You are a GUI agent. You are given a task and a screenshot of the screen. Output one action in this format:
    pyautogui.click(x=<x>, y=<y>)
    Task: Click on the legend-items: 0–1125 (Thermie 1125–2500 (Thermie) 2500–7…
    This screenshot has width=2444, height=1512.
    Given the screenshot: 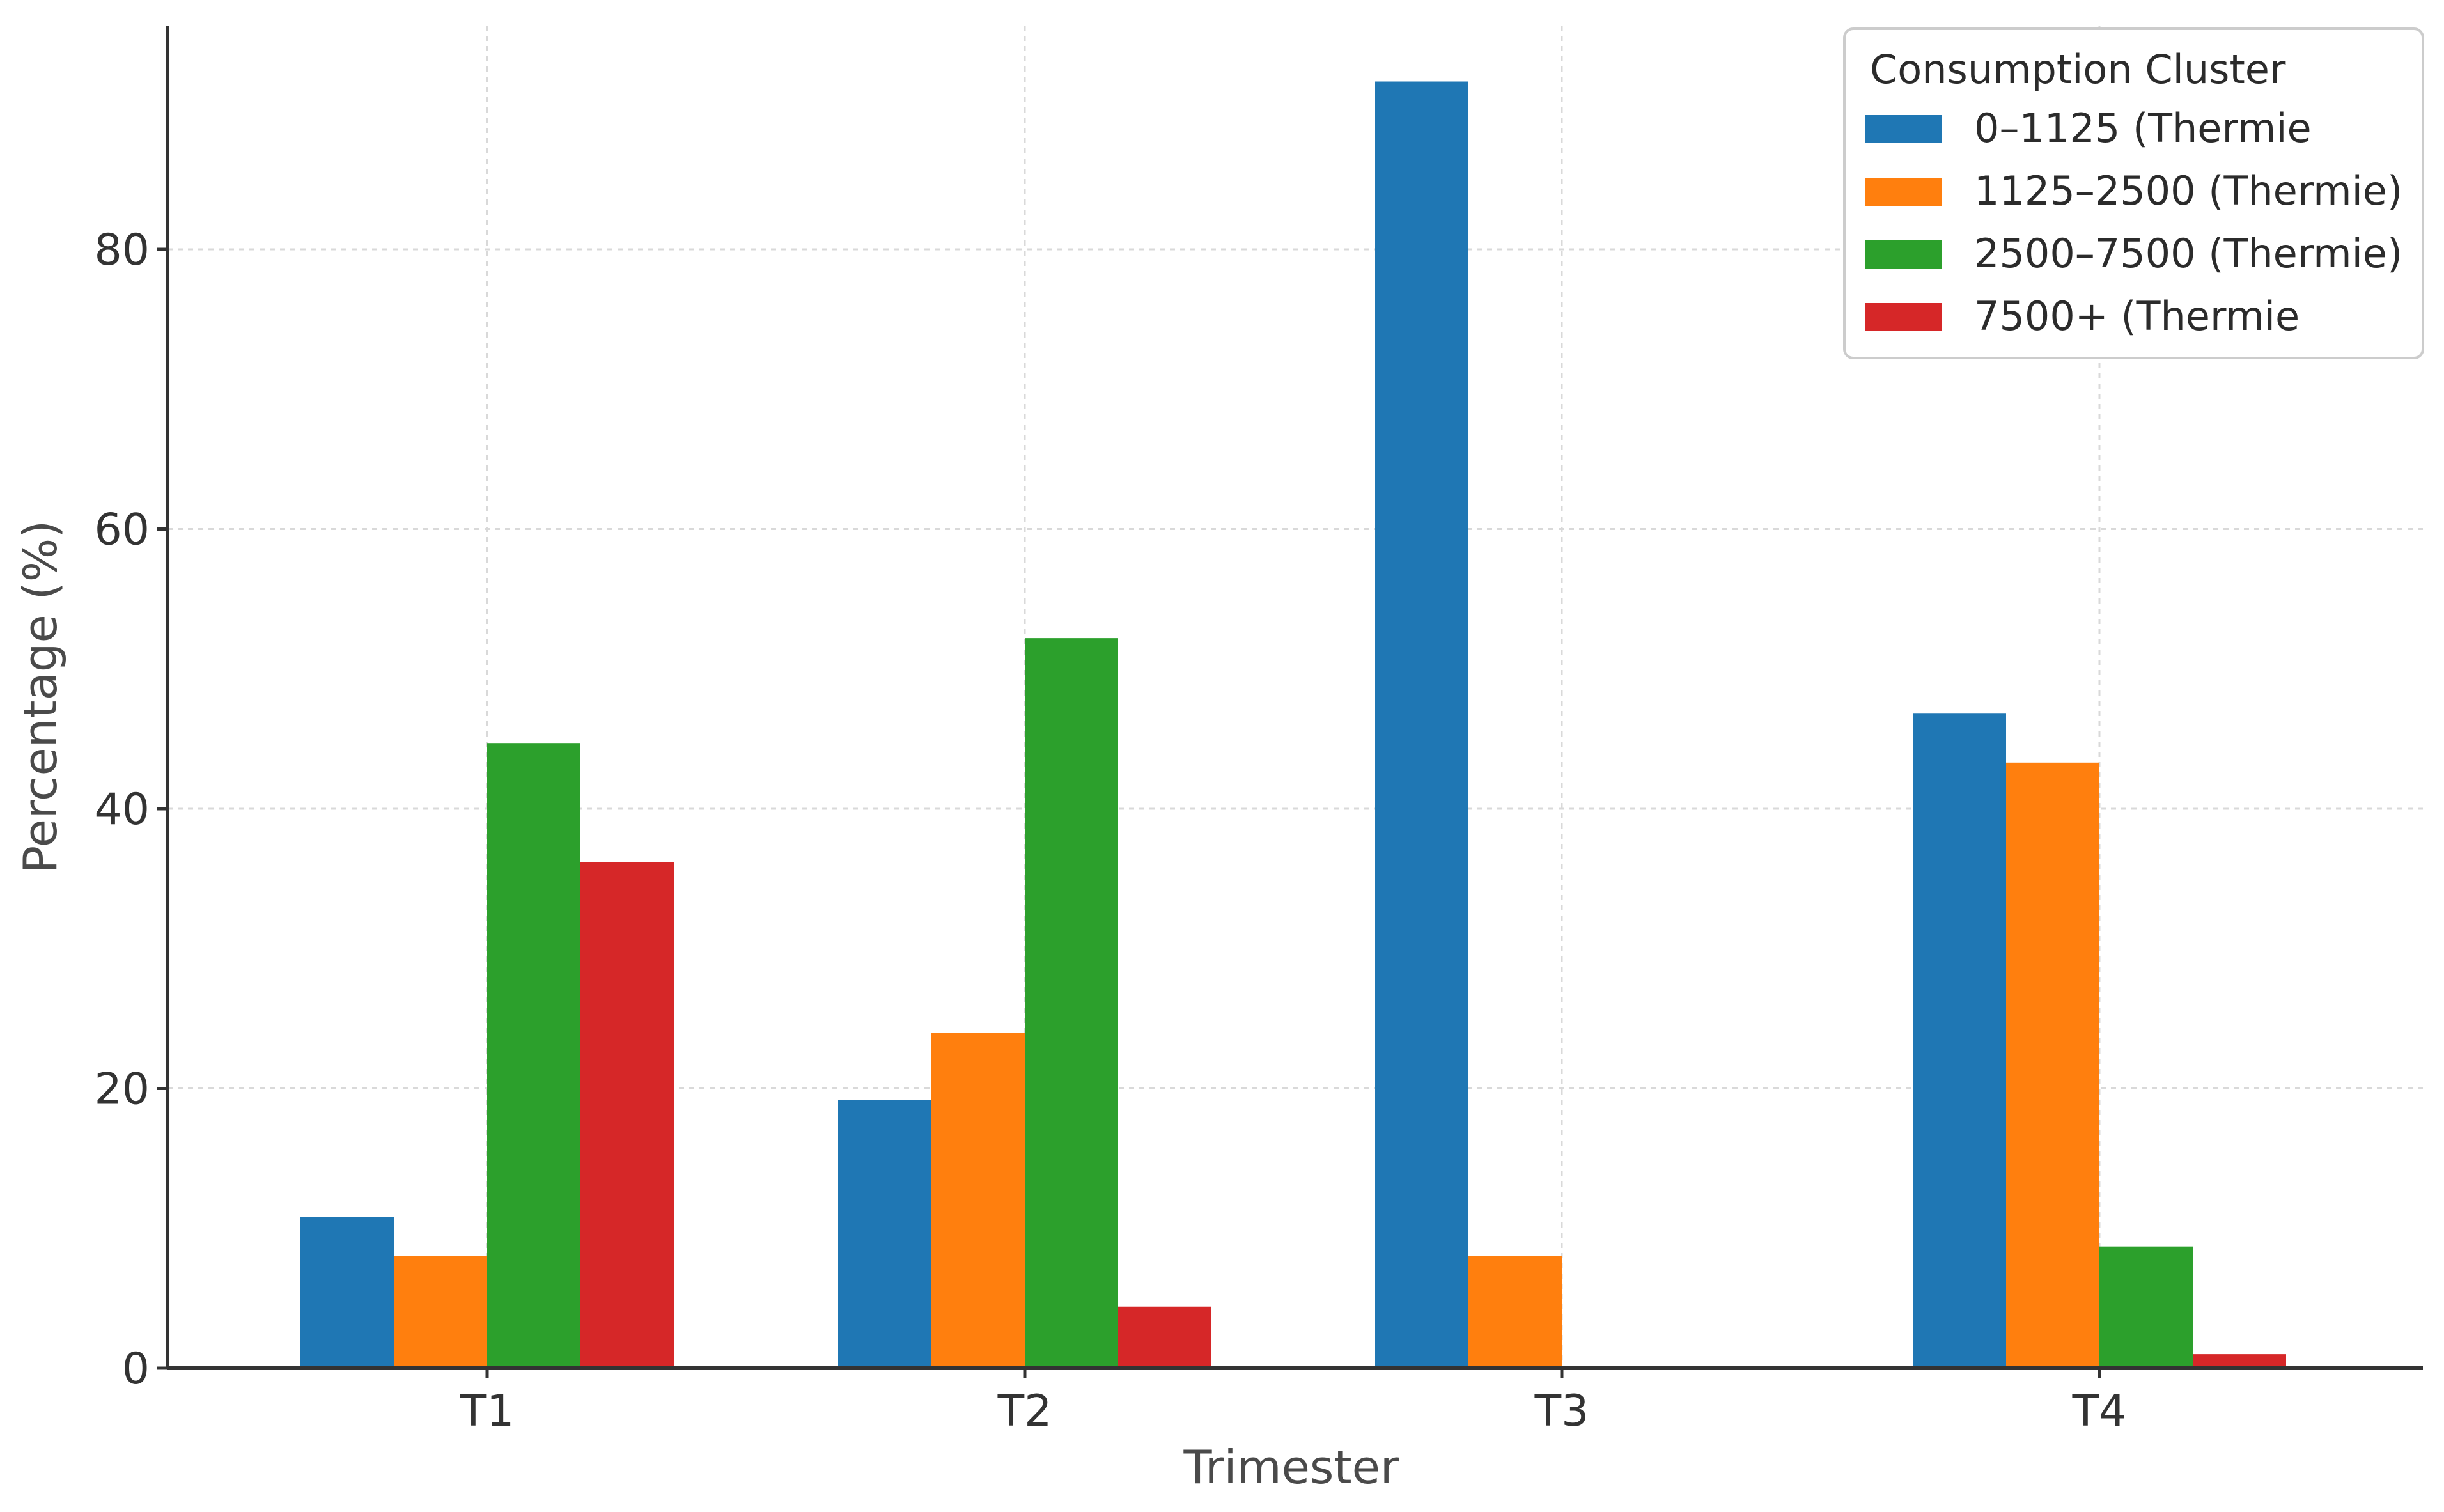 What is the action you would take?
    pyautogui.click(x=2133, y=222)
    